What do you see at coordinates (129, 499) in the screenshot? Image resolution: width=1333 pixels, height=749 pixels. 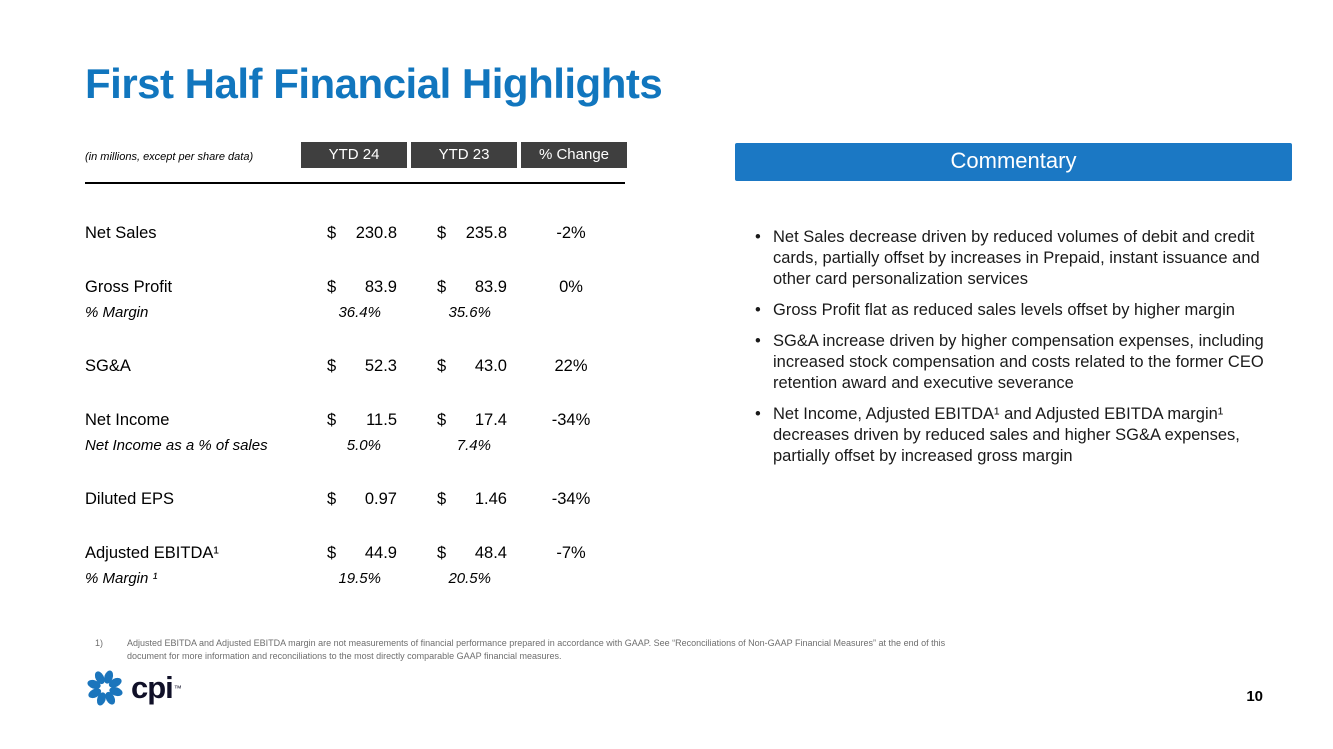 I see `row-label: Diluted EPS` at bounding box center [129, 499].